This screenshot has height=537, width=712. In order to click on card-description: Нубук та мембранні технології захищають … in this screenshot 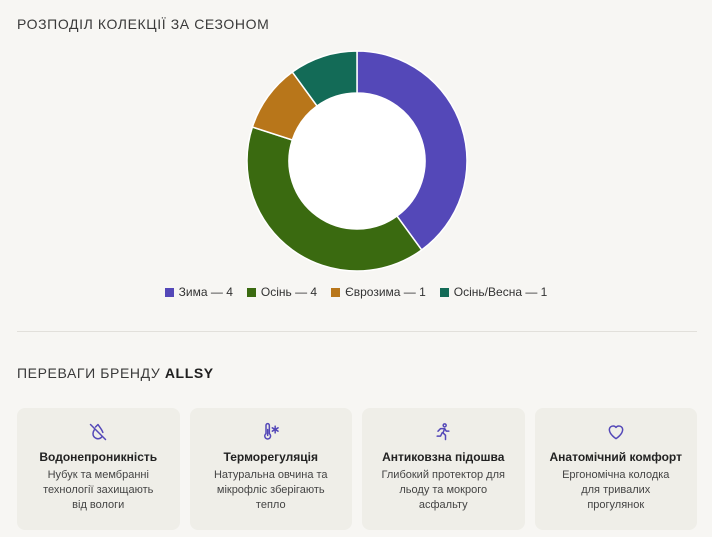, I will do `click(98, 490)`.